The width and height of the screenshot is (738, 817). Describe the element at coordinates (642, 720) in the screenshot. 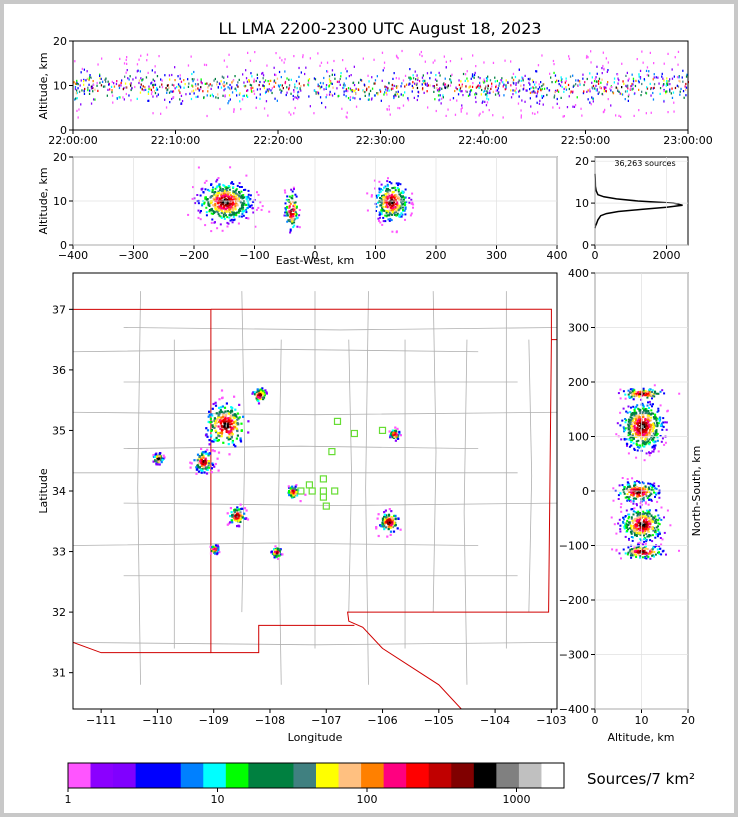

I see `ns-xtick: 10` at that location.